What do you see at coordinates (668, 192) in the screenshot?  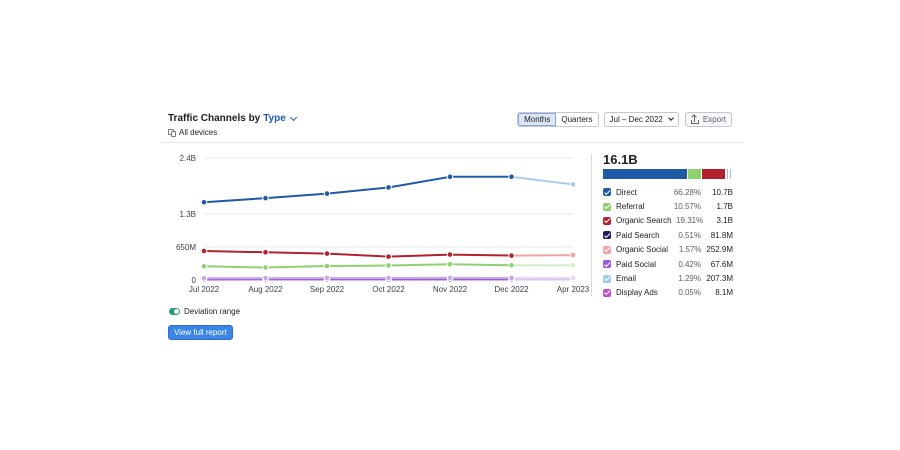 I see `legend-item: Direct 66.28% 10.7B` at bounding box center [668, 192].